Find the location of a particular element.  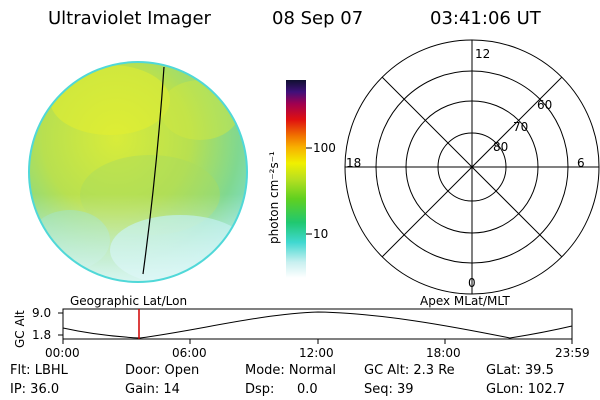

date-label: 08 Sep 07 is located at coordinates (318, 18).